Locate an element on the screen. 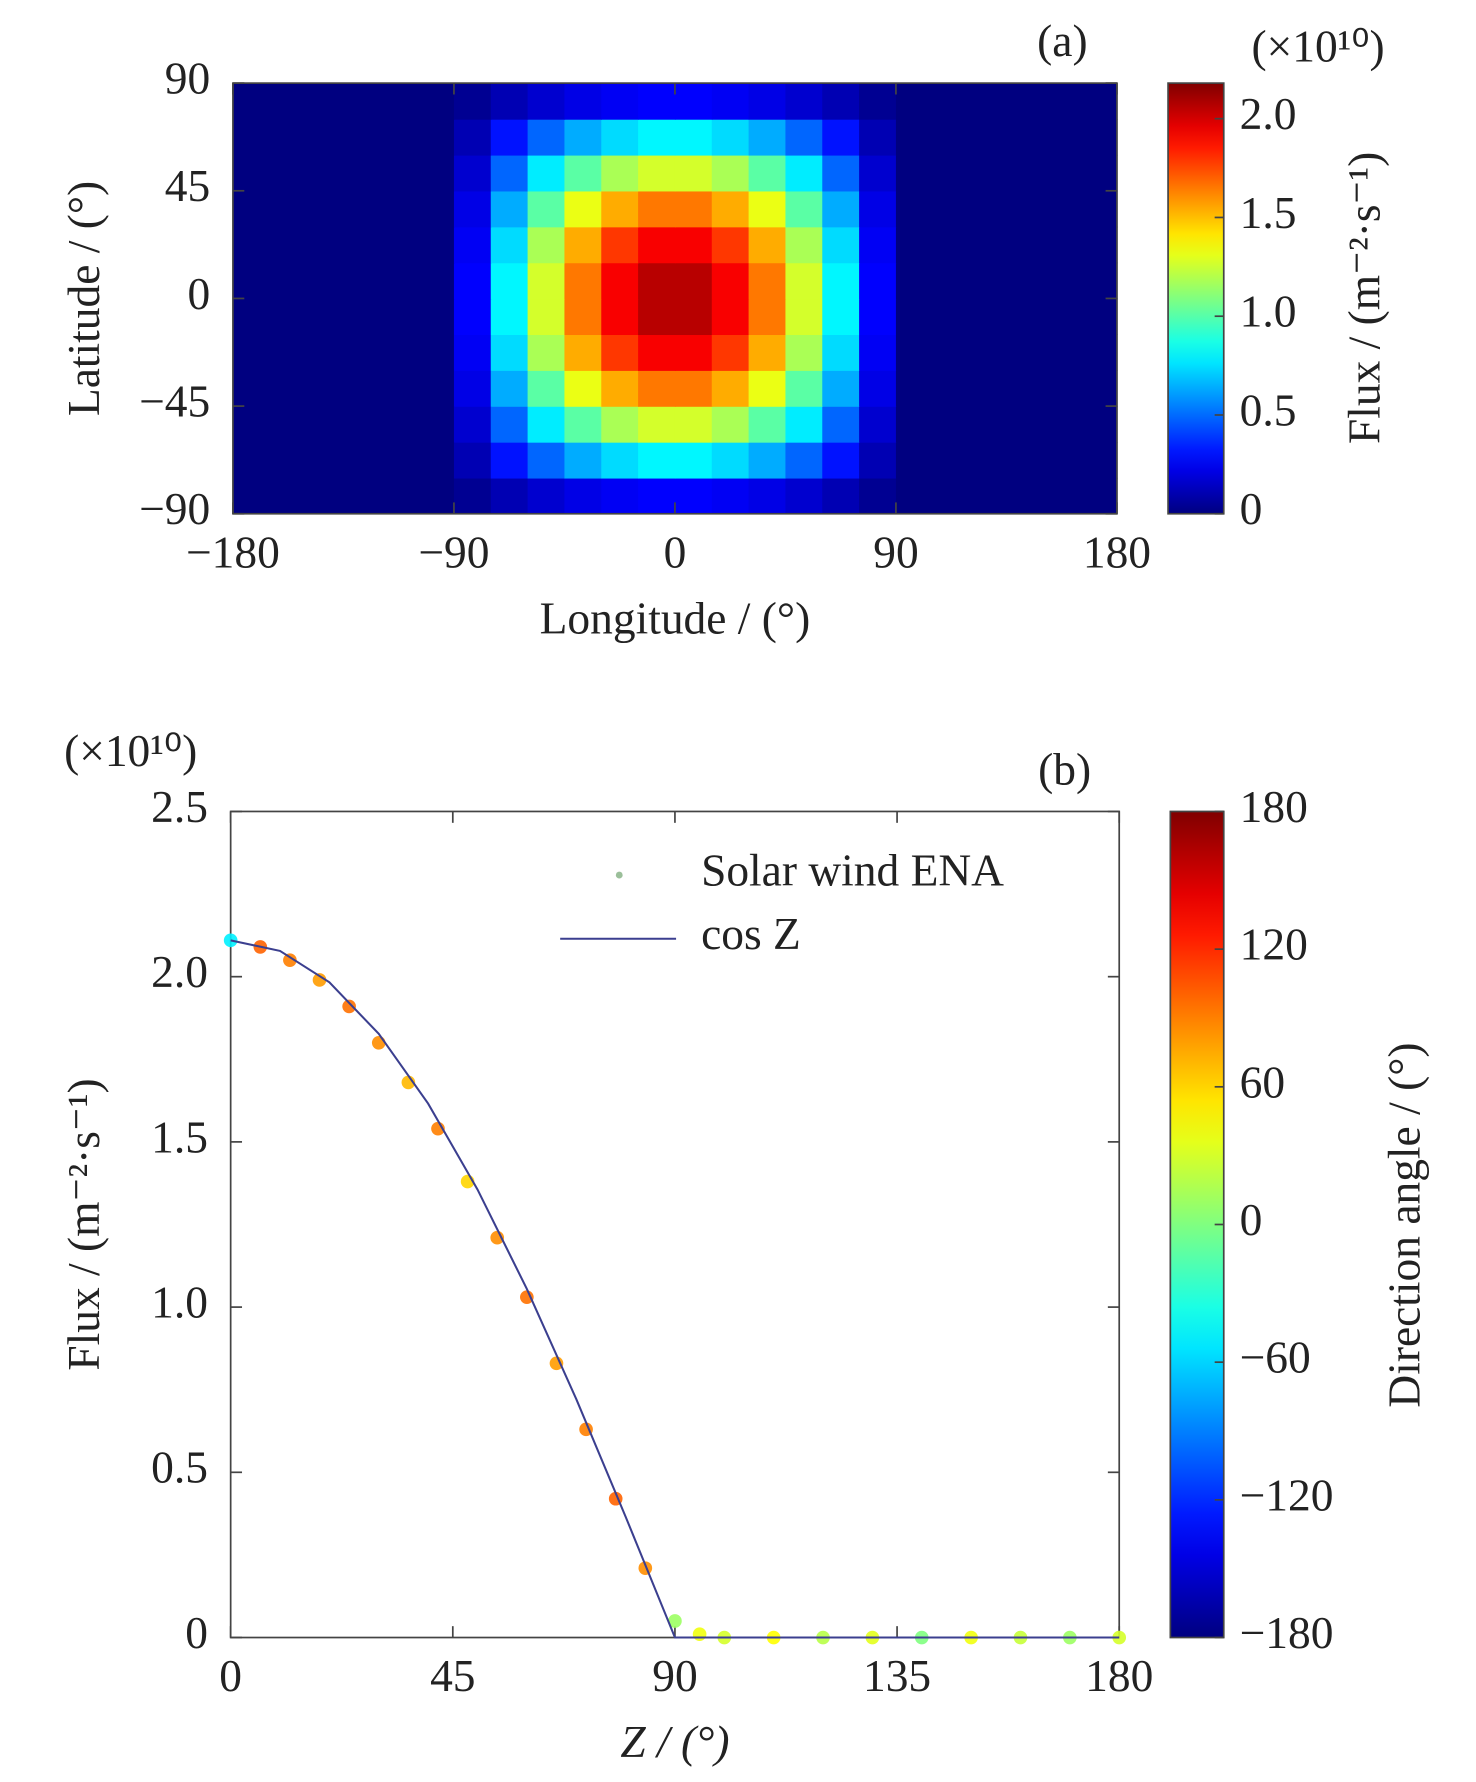 Image resolution: width=1476 pixels, height=1782 pixels. colorbar-tick-label: 0 is located at coordinates (1251, 508).